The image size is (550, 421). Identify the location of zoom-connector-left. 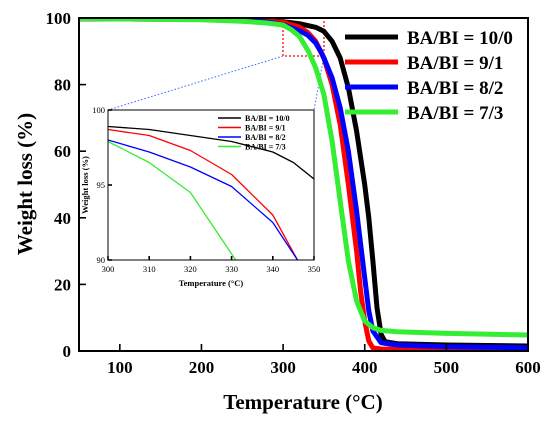
(195, 83).